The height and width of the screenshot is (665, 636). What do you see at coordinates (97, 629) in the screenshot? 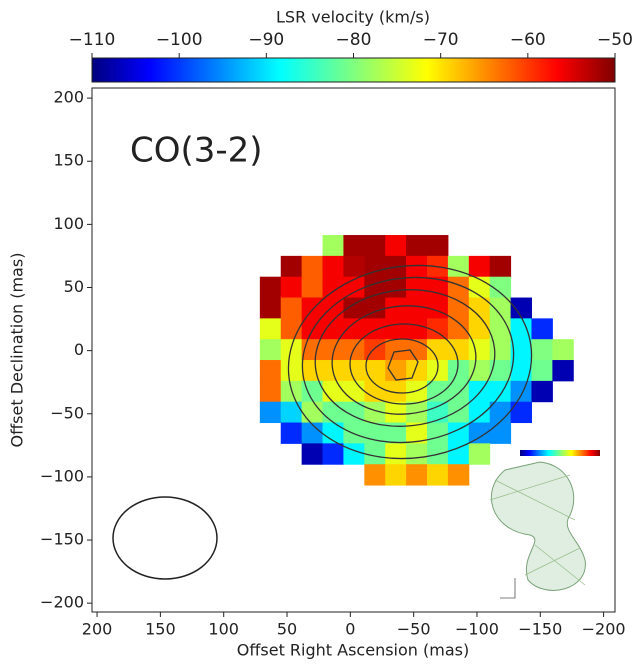
I see `x-tick-label: 200` at bounding box center [97, 629].